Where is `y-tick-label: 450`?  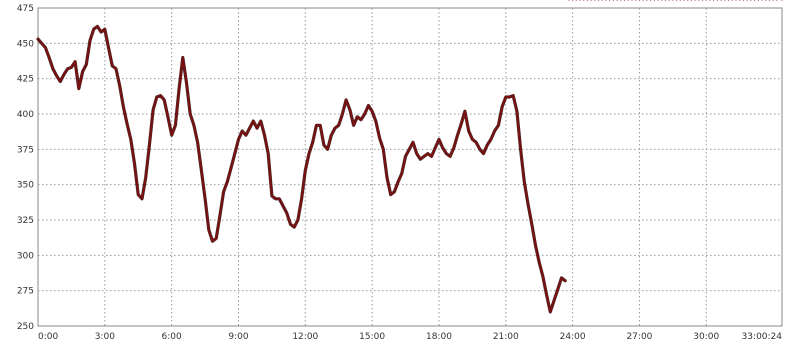
y-tick-label: 450 is located at coordinates (25, 44).